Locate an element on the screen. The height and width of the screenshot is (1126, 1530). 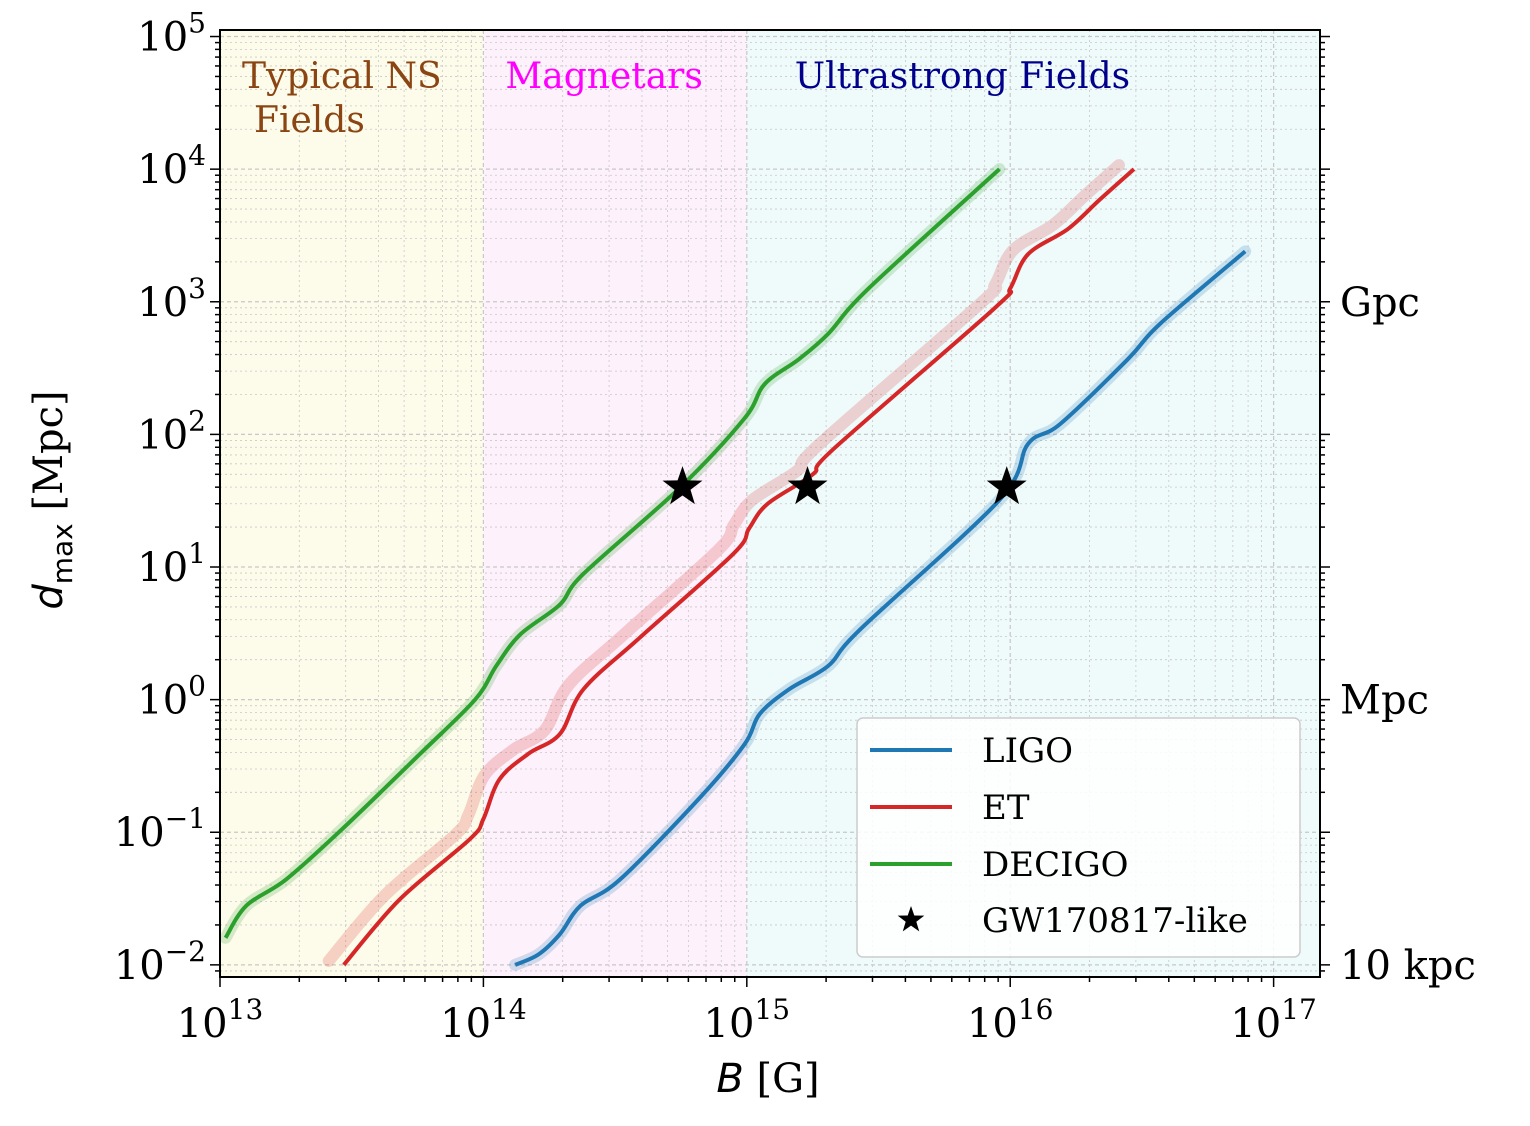
region-label: Ultrastrong Fields is located at coordinates (962, 76).